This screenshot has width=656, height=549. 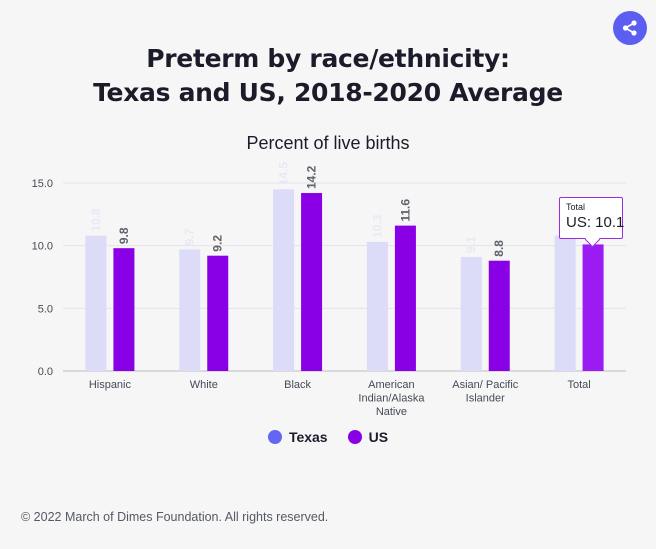 I want to click on tooltip: Total US: 10.1, so click(x=592, y=218).